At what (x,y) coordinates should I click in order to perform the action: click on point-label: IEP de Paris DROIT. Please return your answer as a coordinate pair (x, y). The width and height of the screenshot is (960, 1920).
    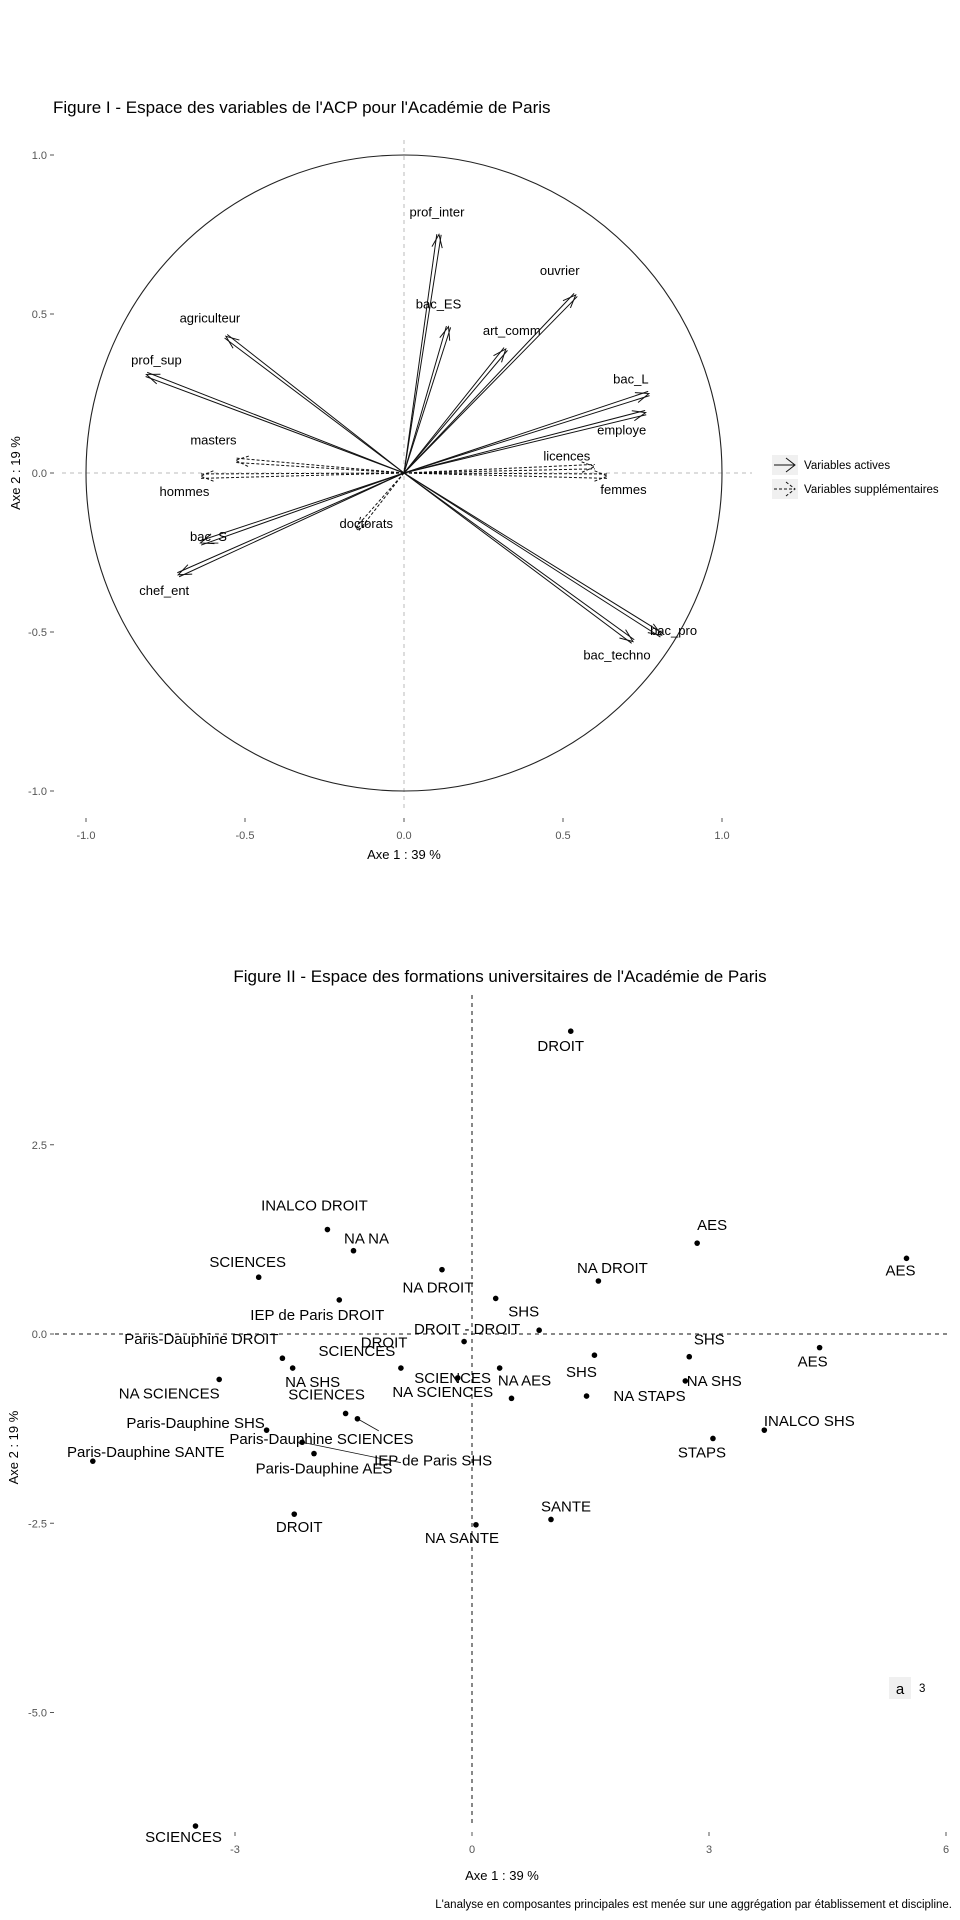
    Looking at the image, I should click on (317, 1315).